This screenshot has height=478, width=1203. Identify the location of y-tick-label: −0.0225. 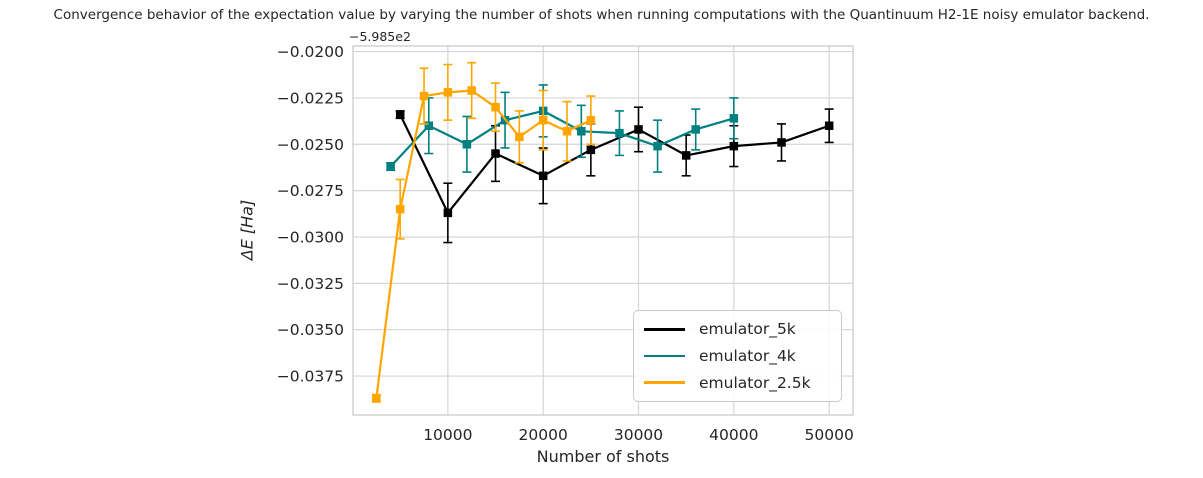
(310, 98).